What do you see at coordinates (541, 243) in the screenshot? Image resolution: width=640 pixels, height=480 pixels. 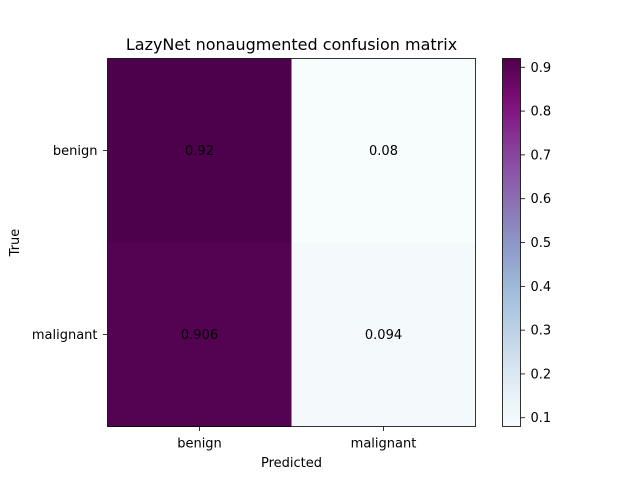 I see `colorbar-tick-label: 0.5` at bounding box center [541, 243].